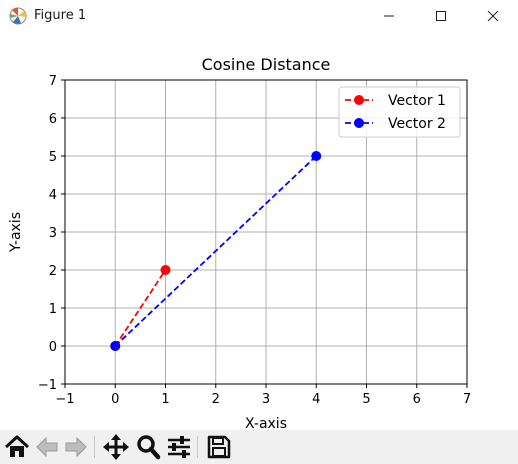 Image resolution: width=518 pixels, height=464 pixels. Describe the element at coordinates (64, 399) in the screenshot. I see `x-tick-label: −1` at that location.